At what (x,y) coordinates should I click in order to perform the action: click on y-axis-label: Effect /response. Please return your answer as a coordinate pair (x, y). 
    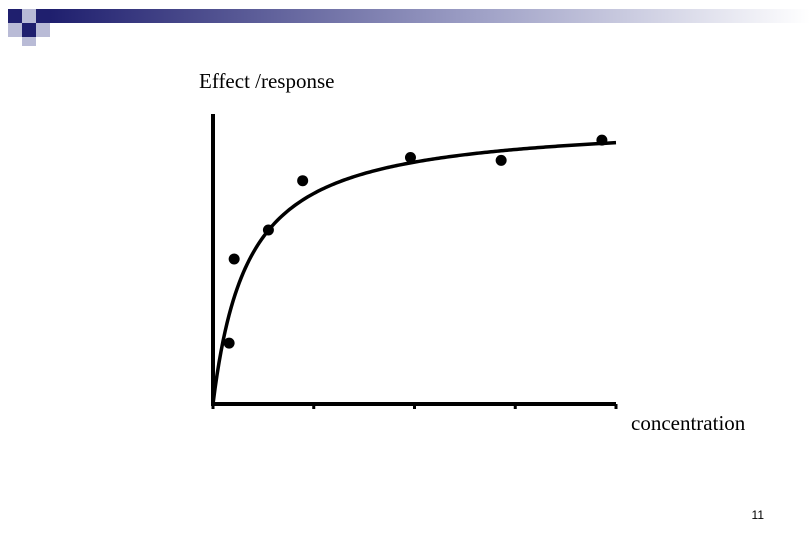
    Looking at the image, I should click on (267, 81).